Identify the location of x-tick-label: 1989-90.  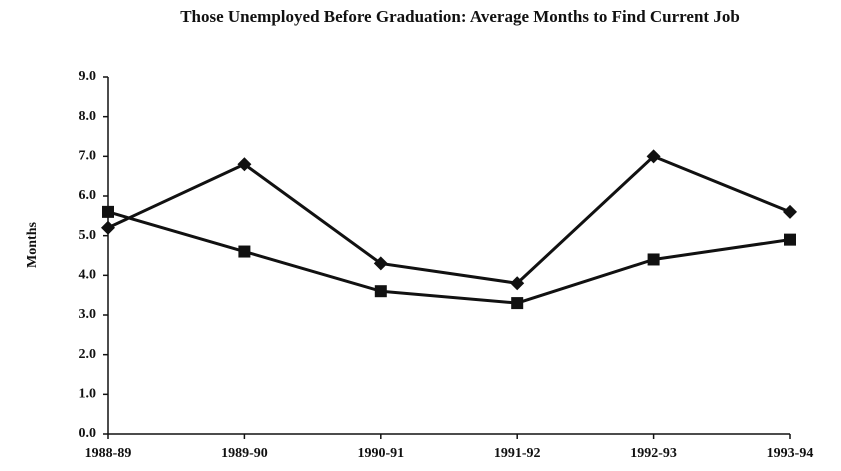
(244, 453).